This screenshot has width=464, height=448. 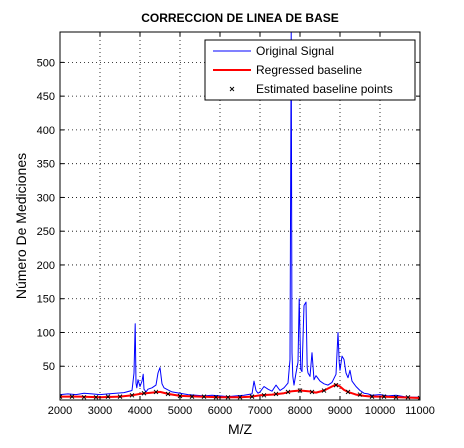 I want to click on y-tick-label: 400, so click(x=46, y=131).